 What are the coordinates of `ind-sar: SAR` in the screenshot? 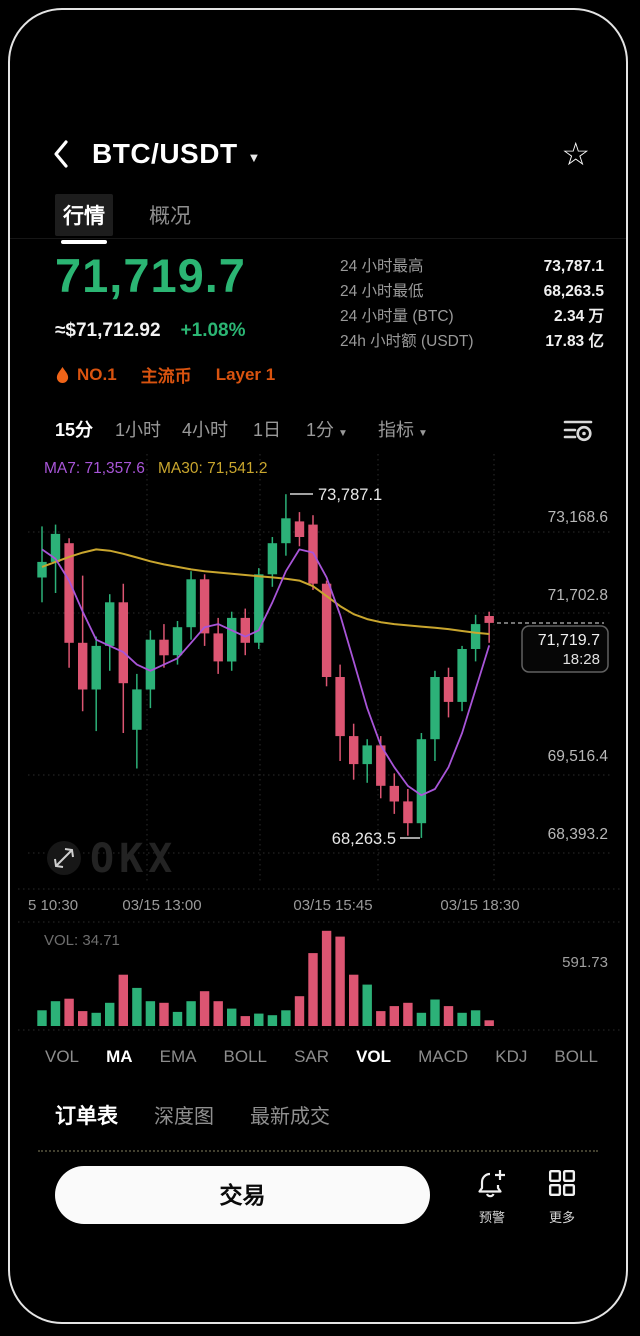 It's located at (312, 1056).